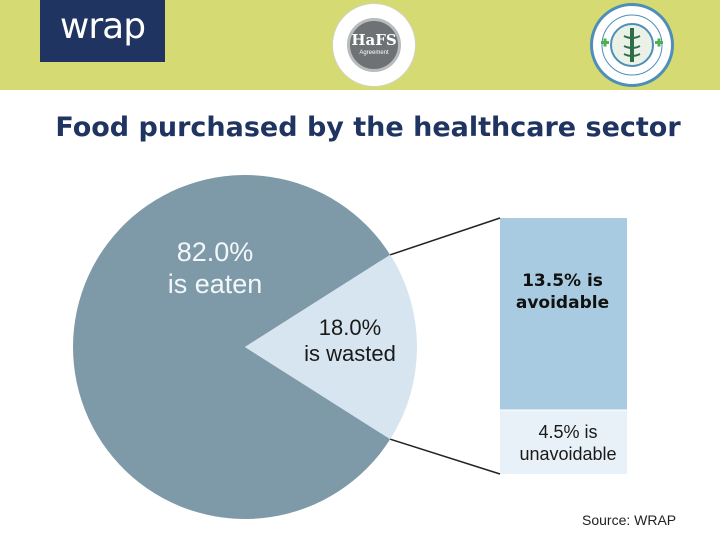 Image resolution: width=720 pixels, height=540 pixels. Describe the element at coordinates (568, 453) in the screenshot. I see `label-unavoidable-text: unavoidable` at that location.